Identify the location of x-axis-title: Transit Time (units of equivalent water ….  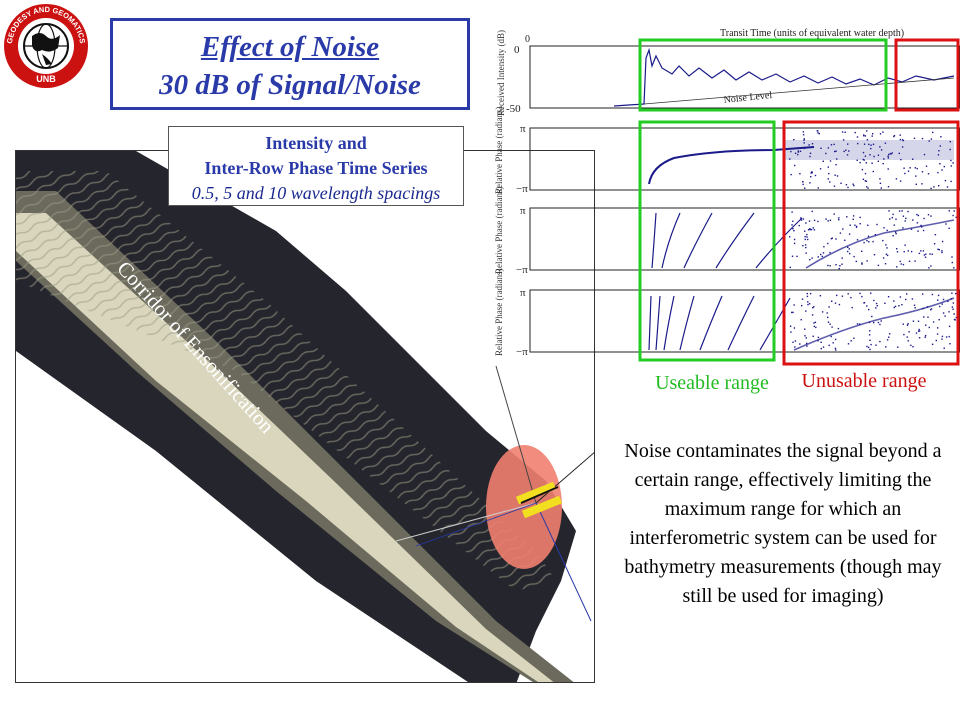
(812, 33).